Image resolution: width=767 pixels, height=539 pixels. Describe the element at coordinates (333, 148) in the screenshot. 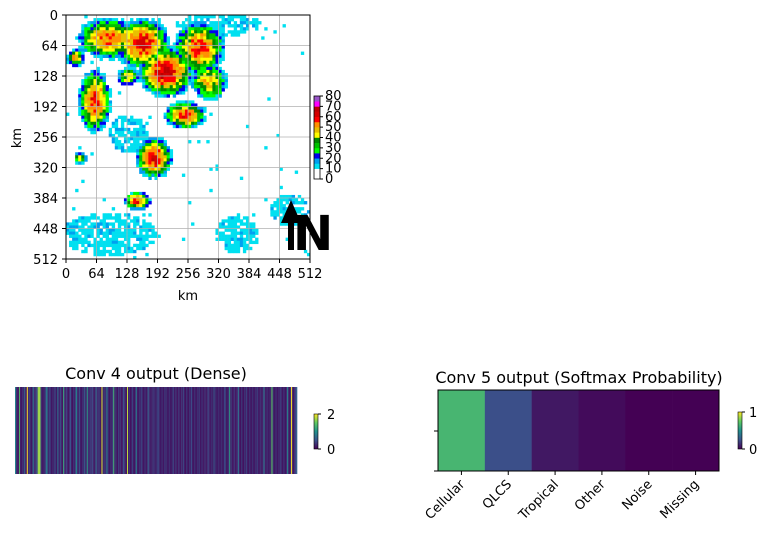

I see `radar-colorbar-tick-label: 30` at that location.